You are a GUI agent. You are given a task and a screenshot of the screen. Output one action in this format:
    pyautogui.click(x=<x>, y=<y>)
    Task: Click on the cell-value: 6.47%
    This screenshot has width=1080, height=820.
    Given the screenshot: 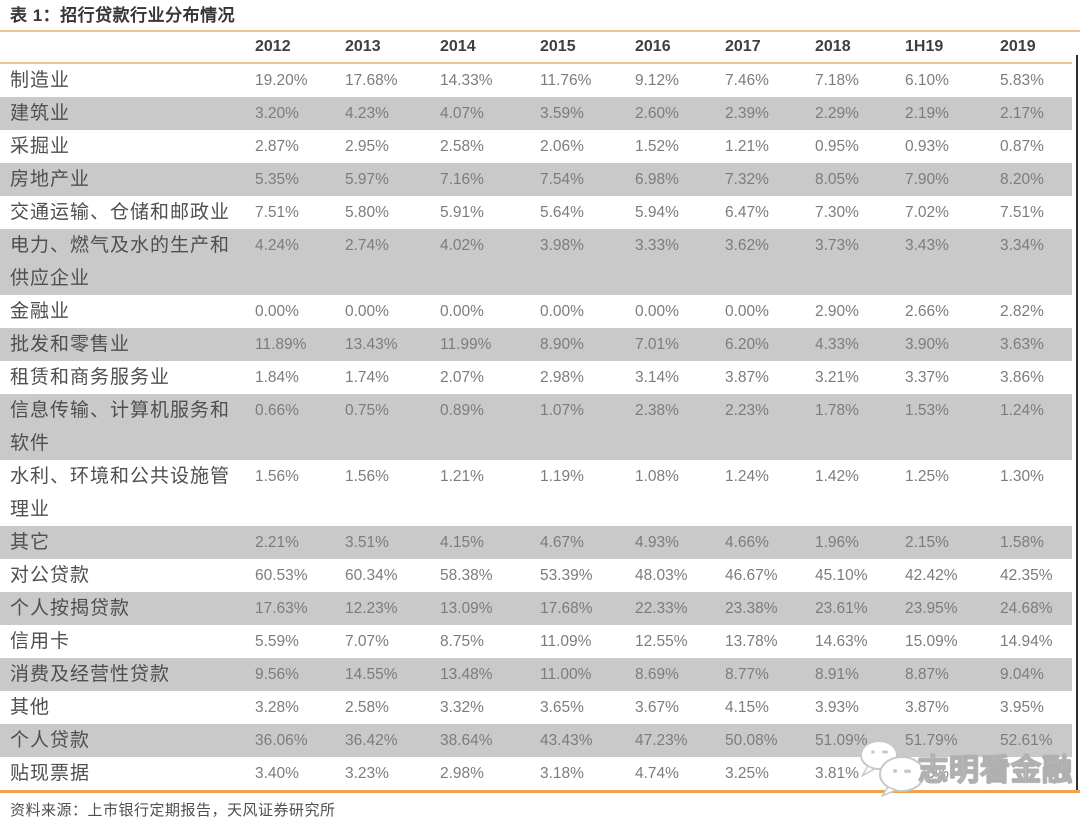 What is the action you would take?
    pyautogui.click(x=747, y=212)
    